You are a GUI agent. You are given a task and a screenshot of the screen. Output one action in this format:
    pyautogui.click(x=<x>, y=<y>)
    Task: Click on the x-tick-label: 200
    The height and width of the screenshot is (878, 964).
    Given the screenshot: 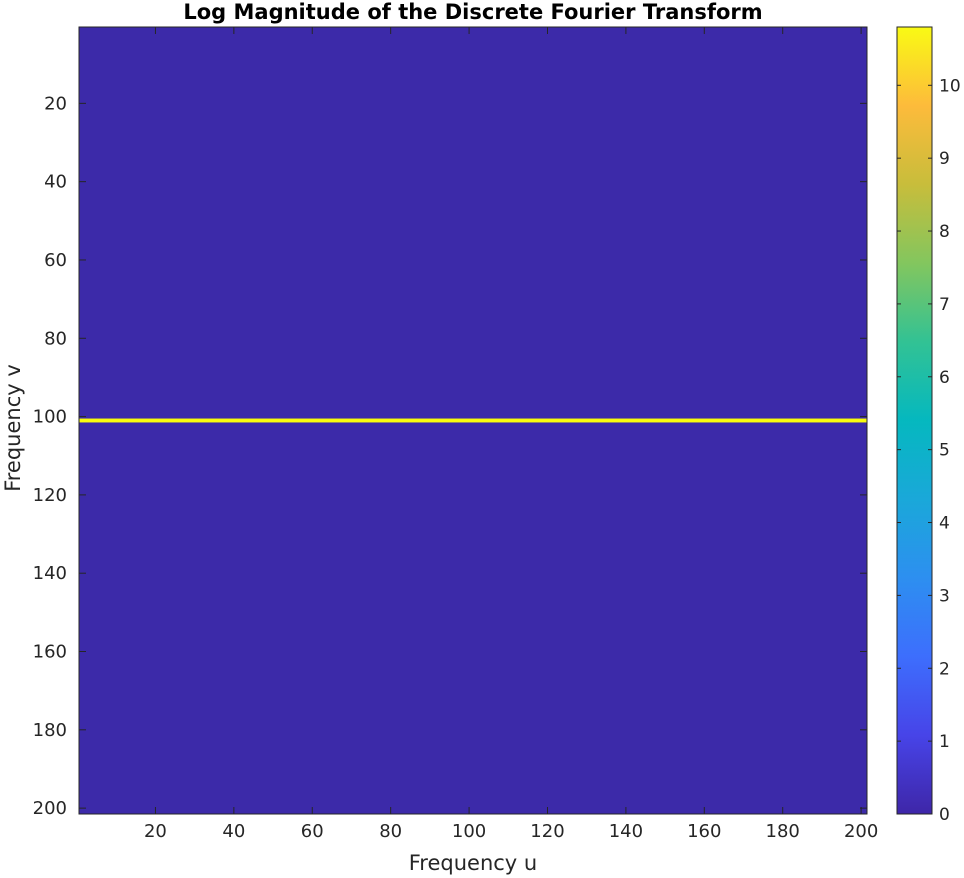 What is the action you would take?
    pyautogui.click(x=861, y=831)
    